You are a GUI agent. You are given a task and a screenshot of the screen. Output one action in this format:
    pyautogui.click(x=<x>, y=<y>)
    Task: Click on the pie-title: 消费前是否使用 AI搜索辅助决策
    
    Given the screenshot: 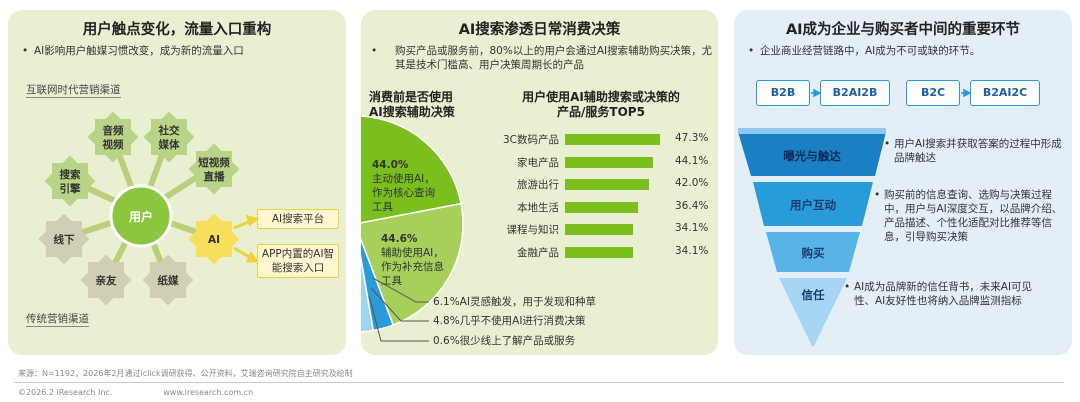 What is the action you would take?
    pyautogui.click(x=429, y=105)
    